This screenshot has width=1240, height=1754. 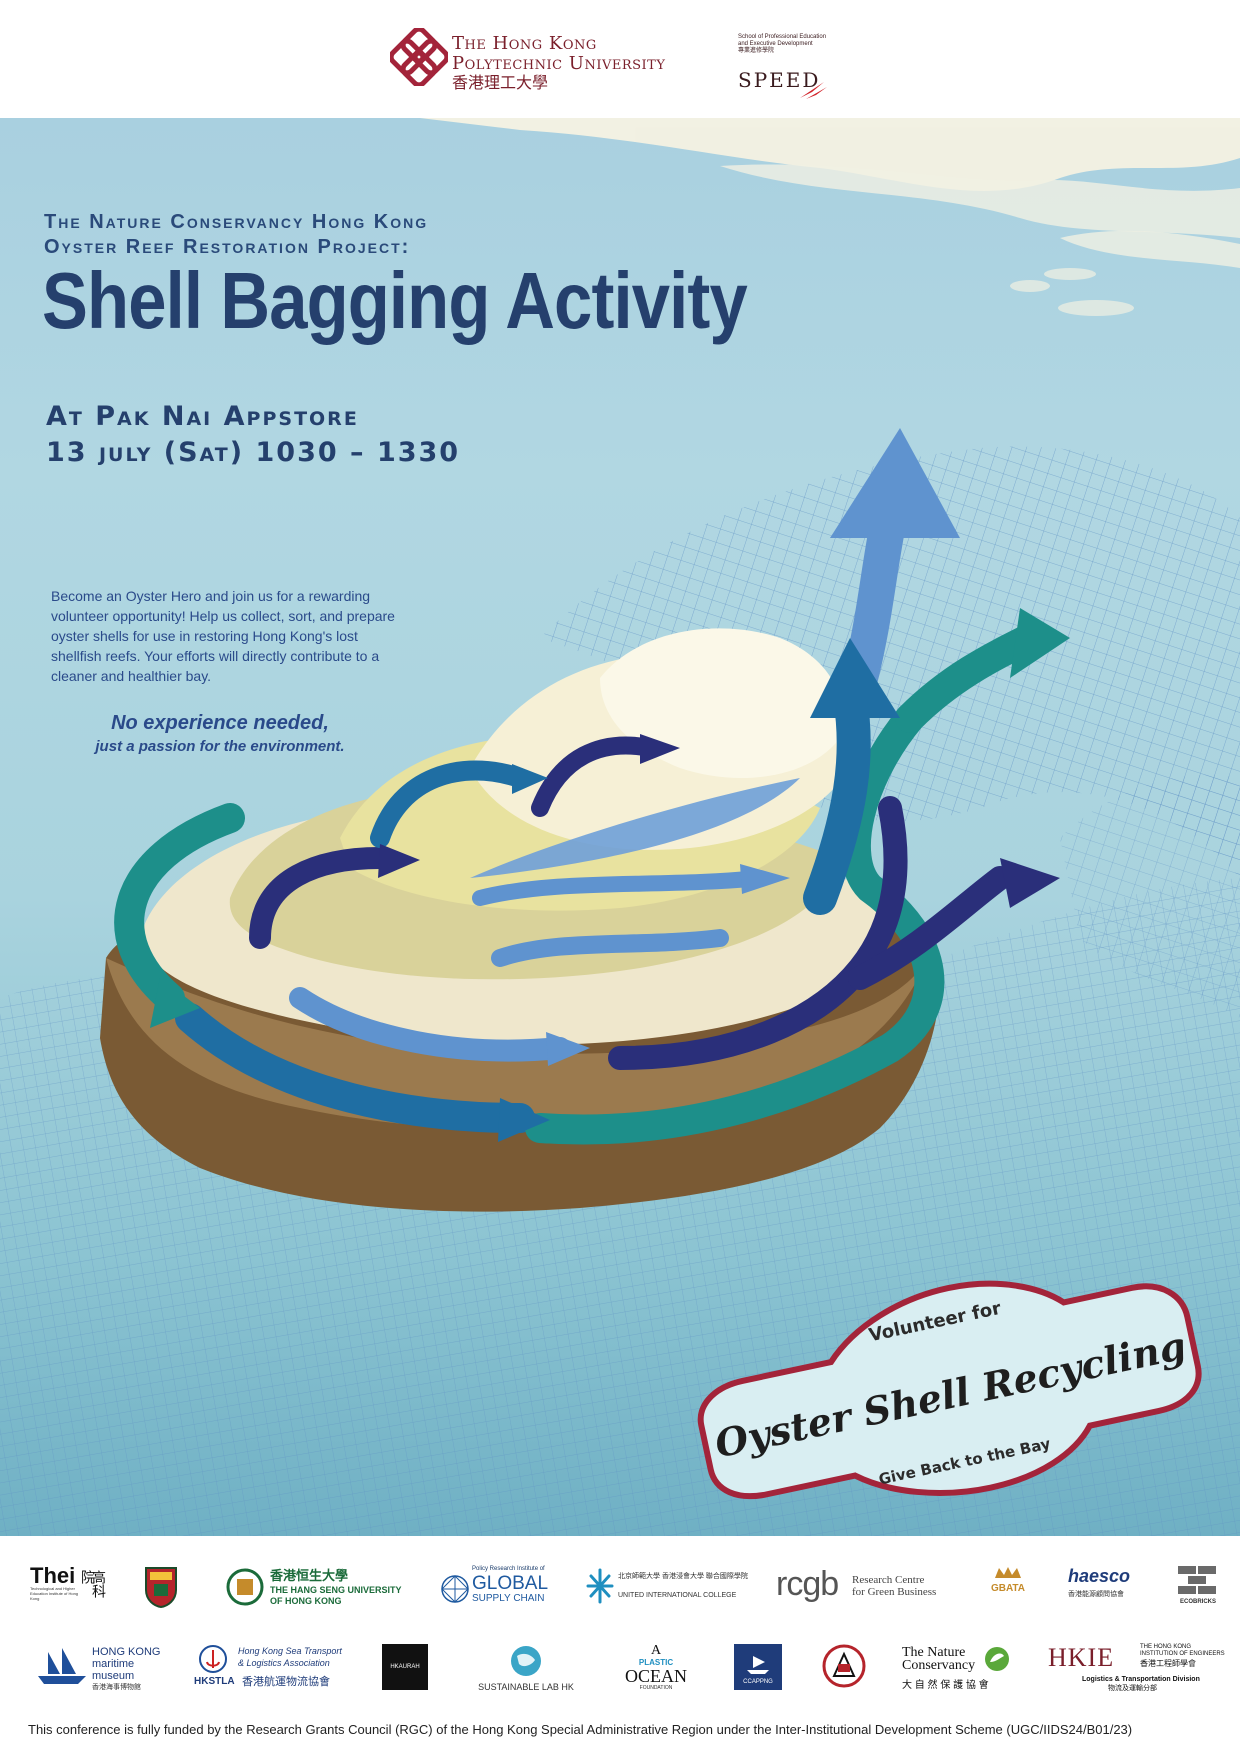 What do you see at coordinates (656, 1662) in the screenshot?
I see `plastic-word: PLASTIC` at bounding box center [656, 1662].